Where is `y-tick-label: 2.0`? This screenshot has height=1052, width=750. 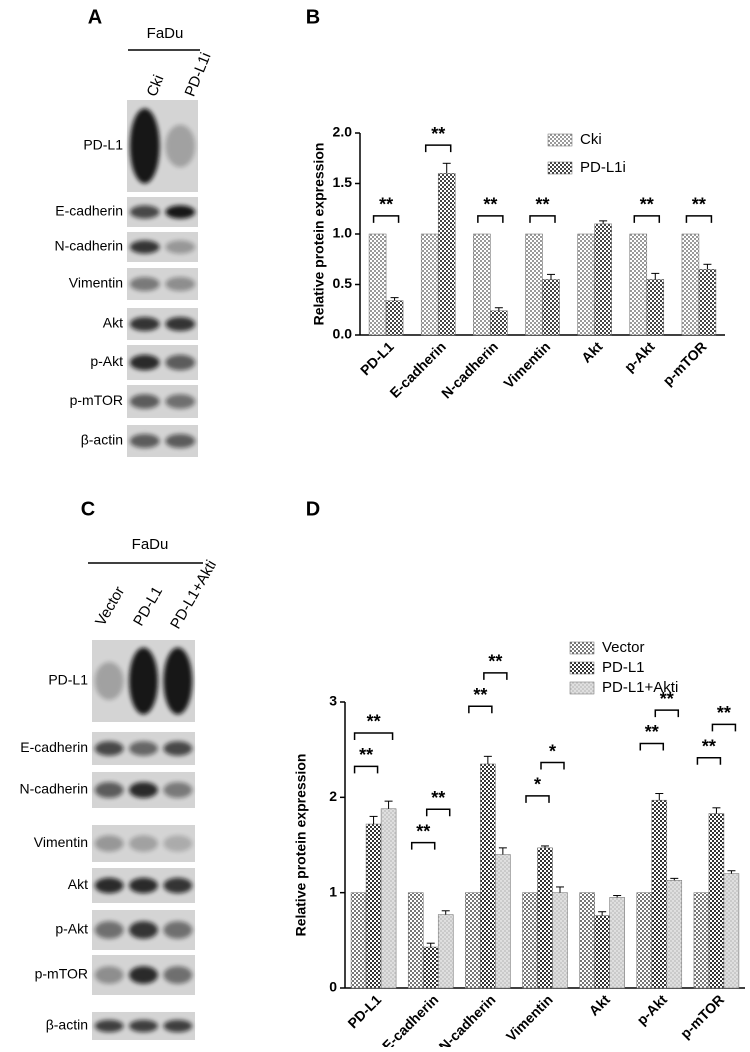
y-tick-label: 2.0 is located at coordinates (343, 132).